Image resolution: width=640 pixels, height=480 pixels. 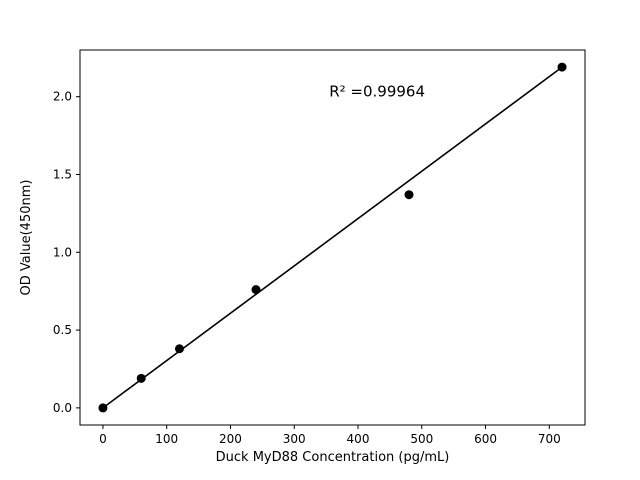 What do you see at coordinates (333, 457) in the screenshot?
I see `x-axis-label: Duck MyD88 Concentration (pg/mL)` at bounding box center [333, 457].